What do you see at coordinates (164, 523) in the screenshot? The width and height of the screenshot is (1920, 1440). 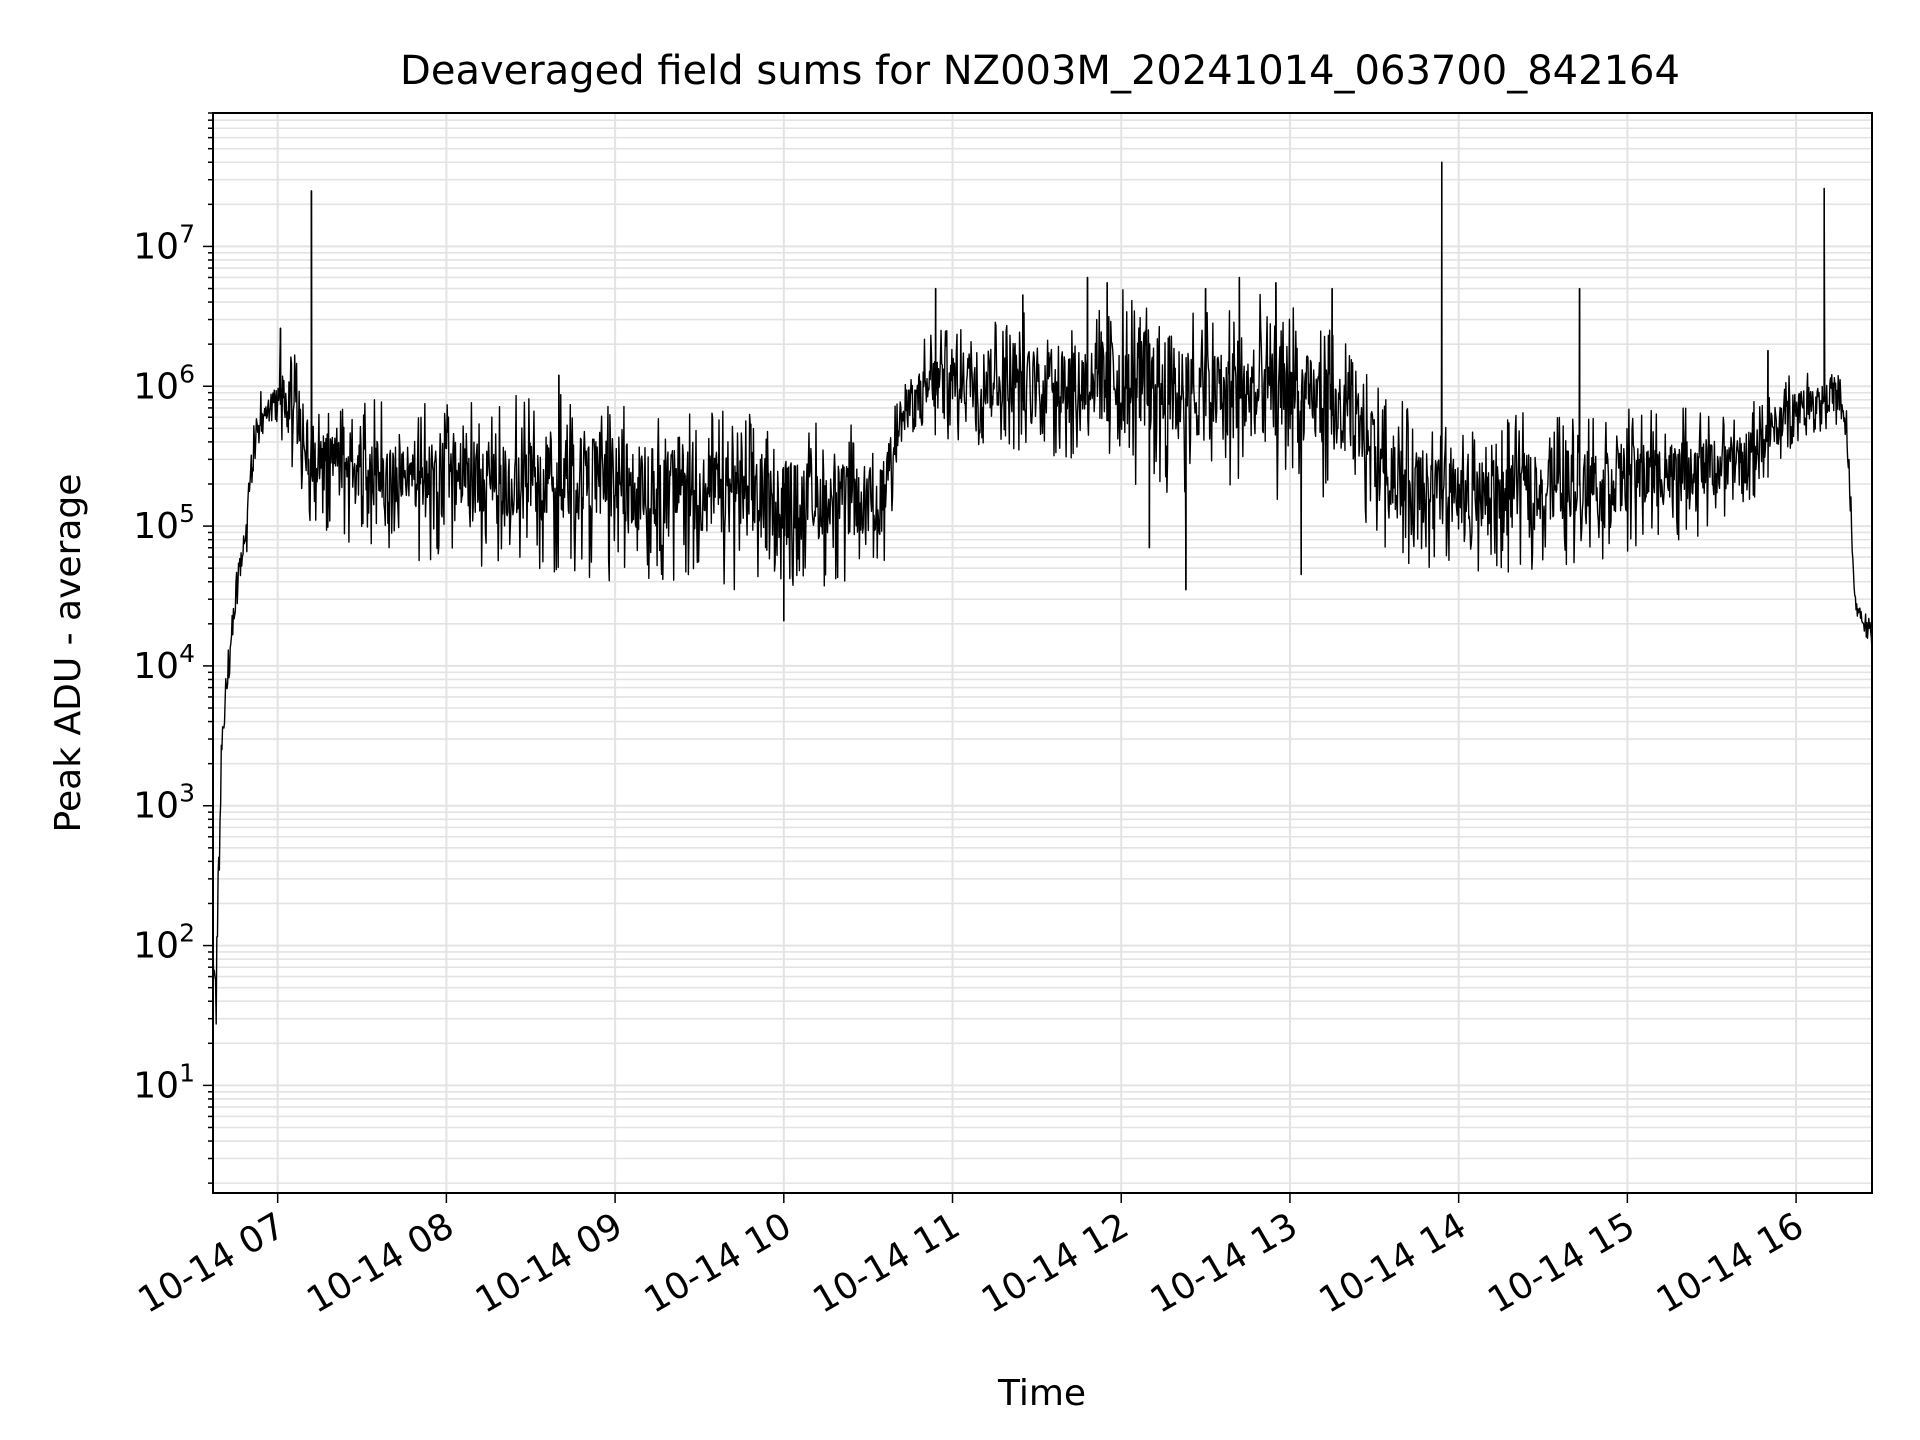 I see `y-tick-label: 10⁵` at bounding box center [164, 523].